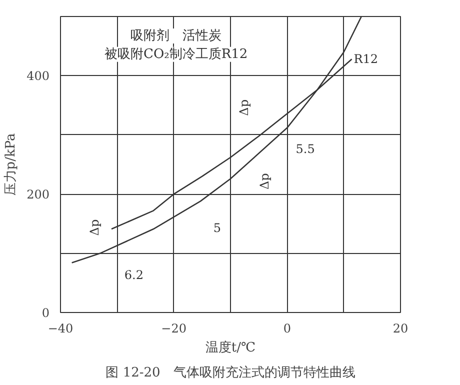  I want to click on annotation: 5, so click(217, 228).